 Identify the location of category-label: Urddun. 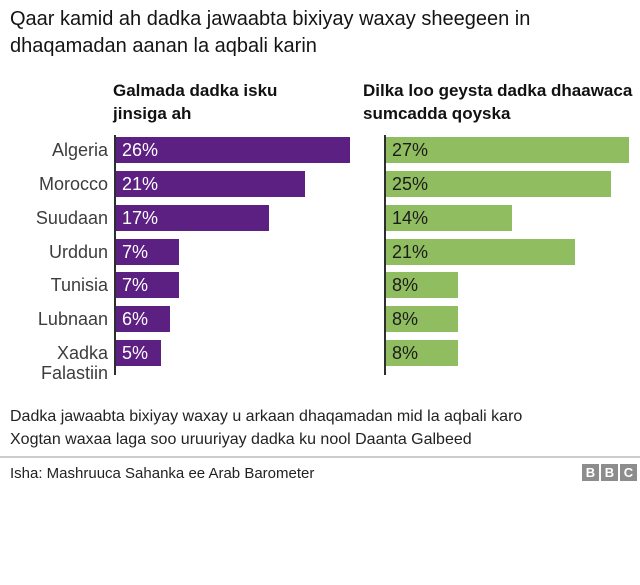
(78, 252).